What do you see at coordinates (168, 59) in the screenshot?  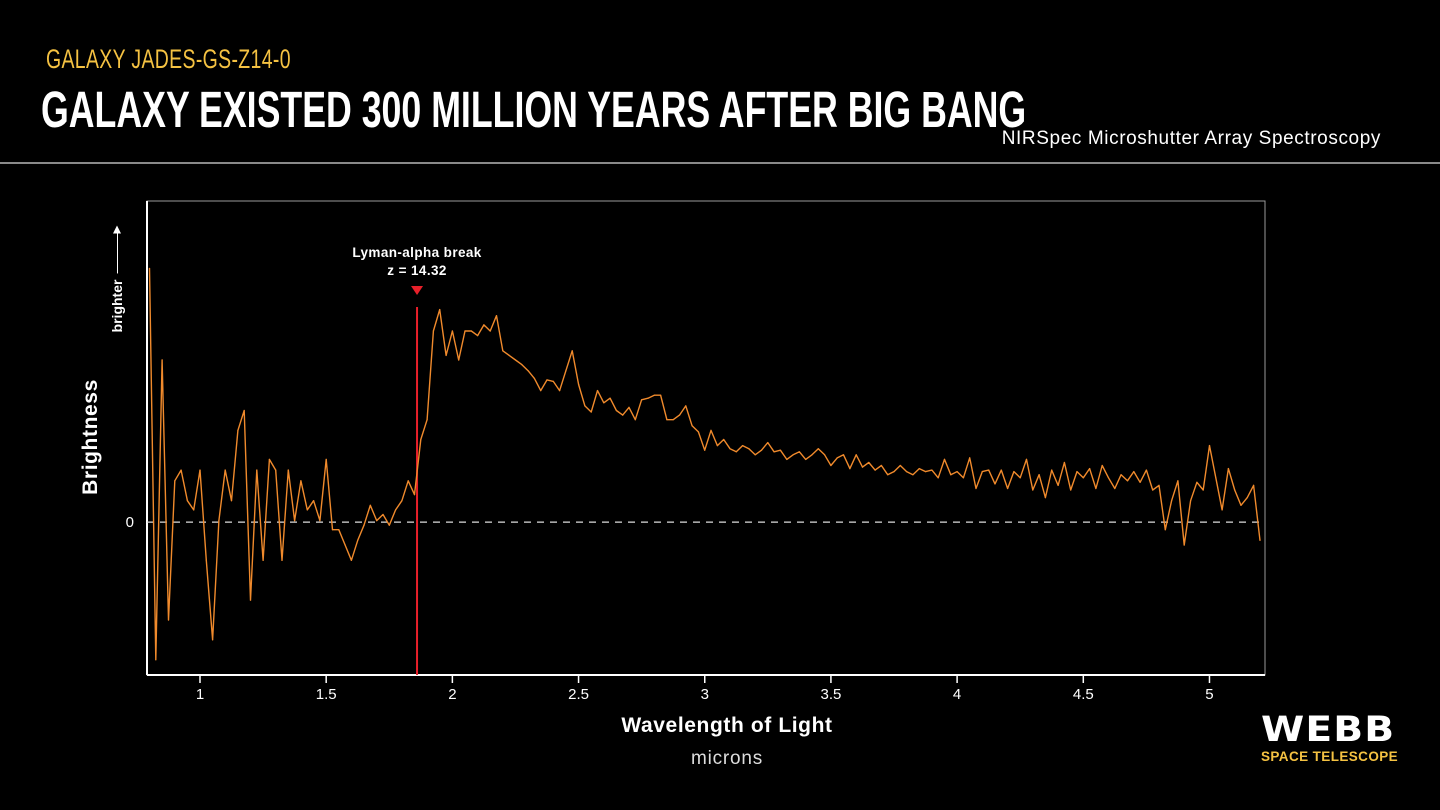 I see `galaxy-name: GALAXY JADES-GS-Z14-0` at bounding box center [168, 59].